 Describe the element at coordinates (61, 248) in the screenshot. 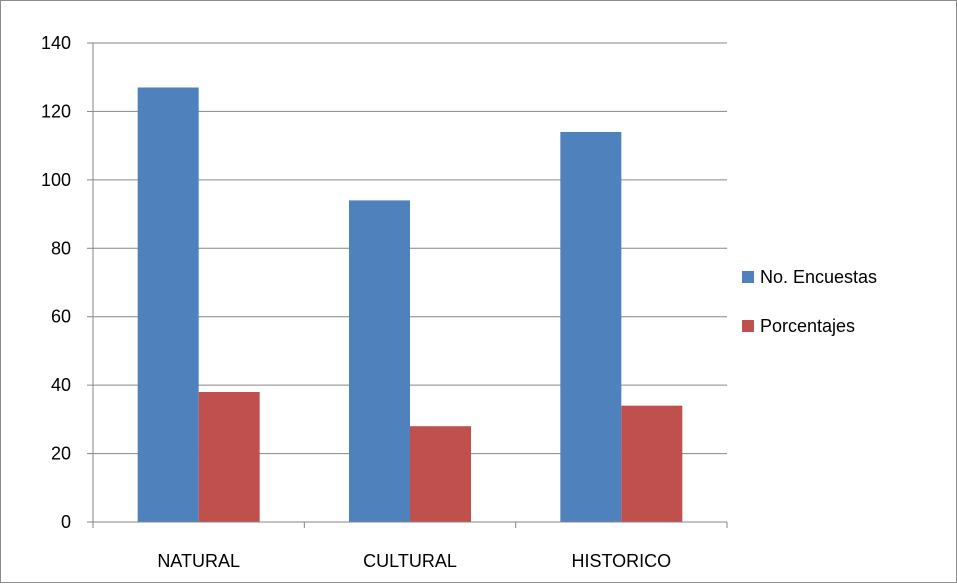

I see `y-tick-label: 80` at that location.